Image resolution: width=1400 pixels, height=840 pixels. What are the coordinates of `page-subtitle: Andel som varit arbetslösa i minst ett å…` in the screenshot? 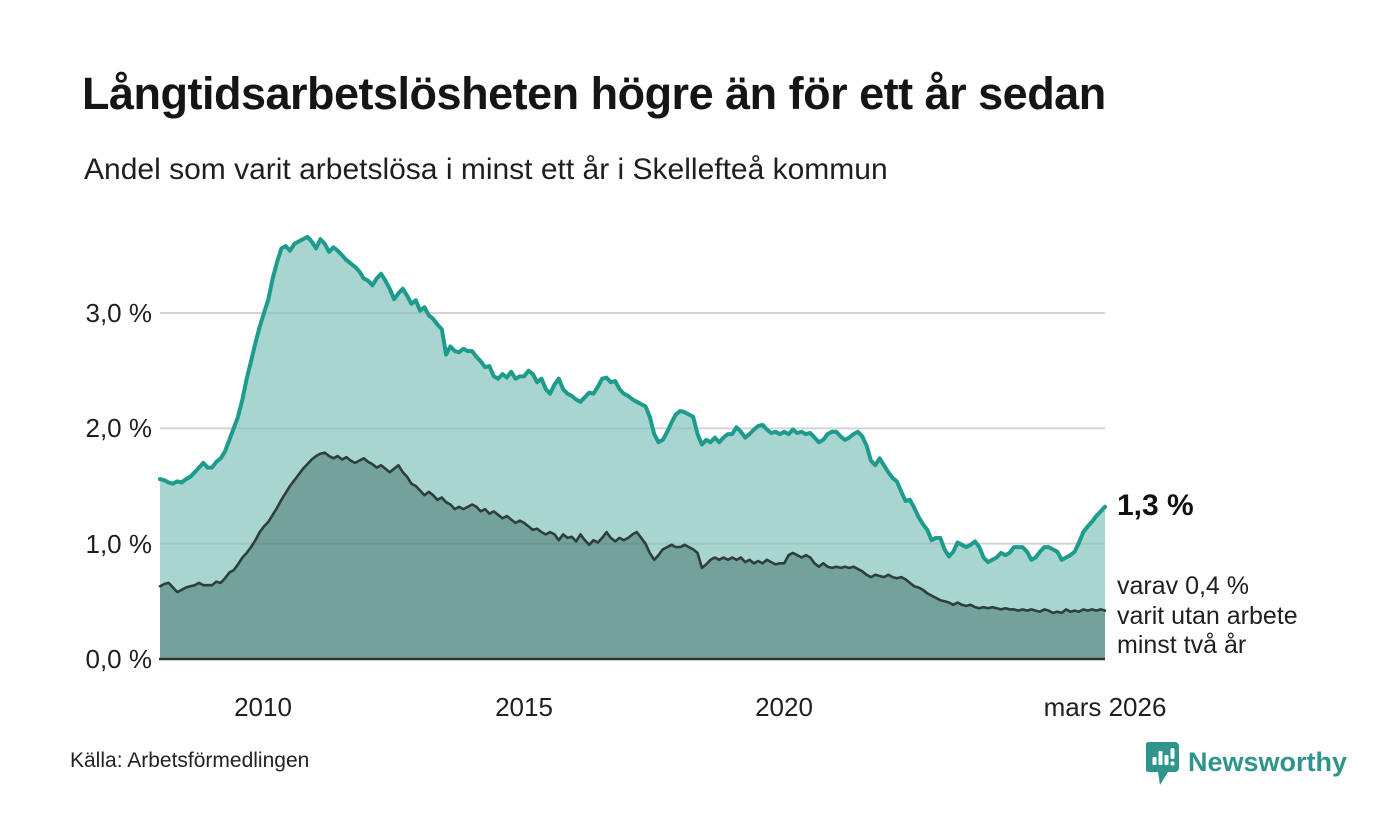 It's located at (486, 169).